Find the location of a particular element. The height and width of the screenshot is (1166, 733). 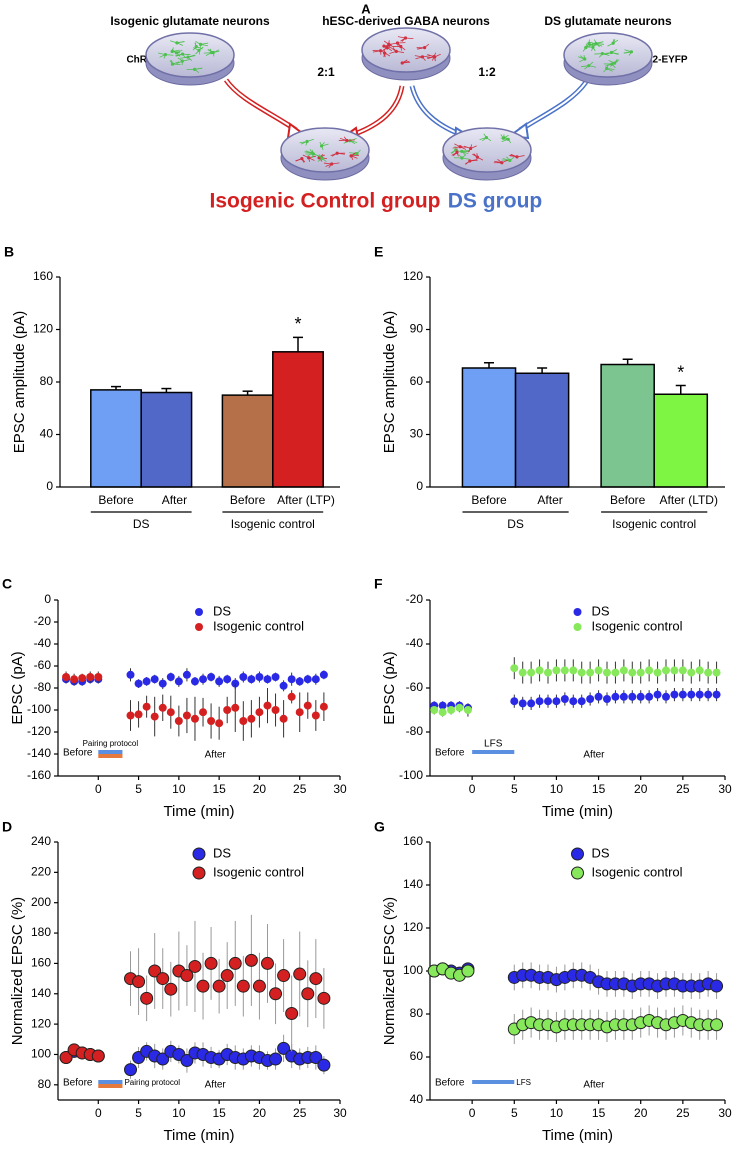

y-axis-title: EPSC amplitude (pA) is located at coordinates (389, 382).